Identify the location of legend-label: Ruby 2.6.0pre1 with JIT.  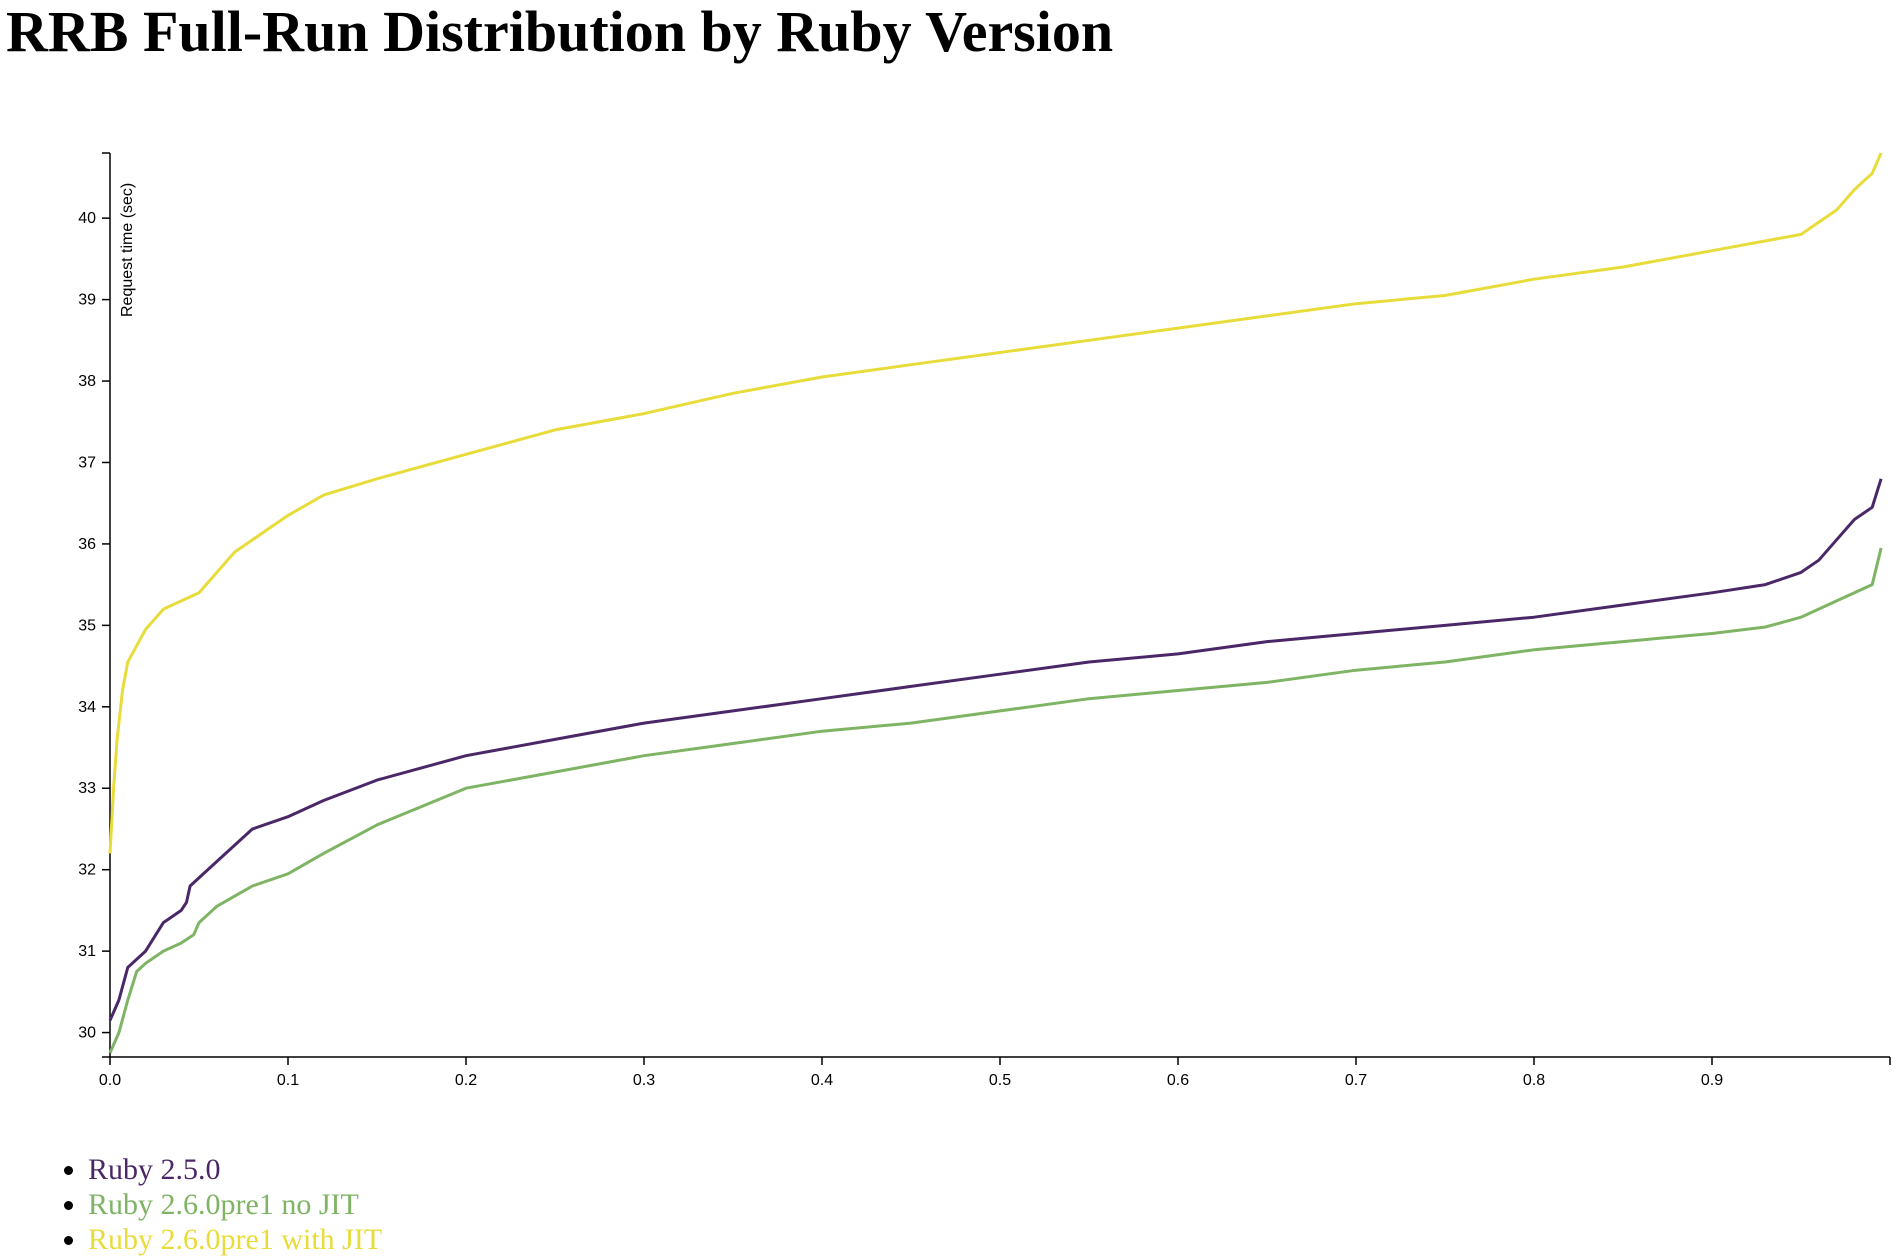
(235, 1239).